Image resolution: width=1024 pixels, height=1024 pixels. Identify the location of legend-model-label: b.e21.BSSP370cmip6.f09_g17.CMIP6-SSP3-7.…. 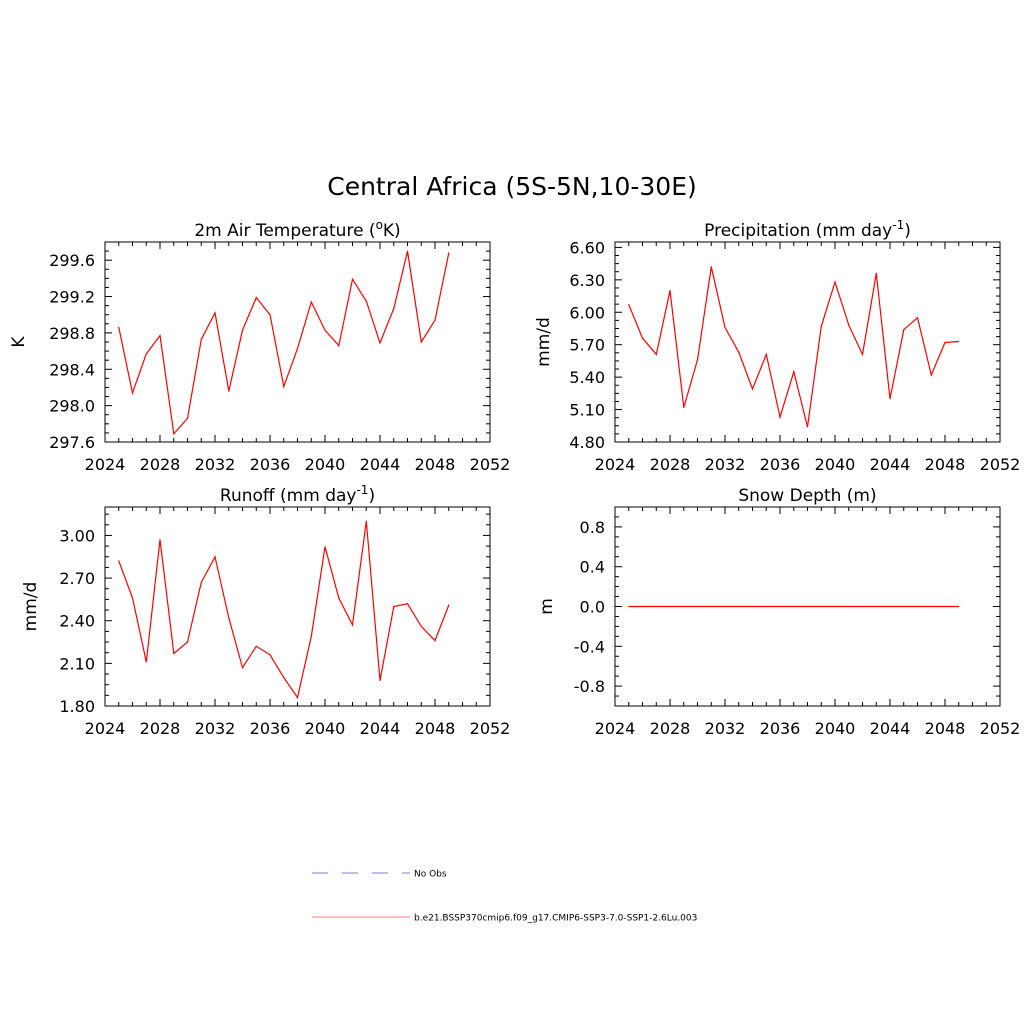
(555, 919).